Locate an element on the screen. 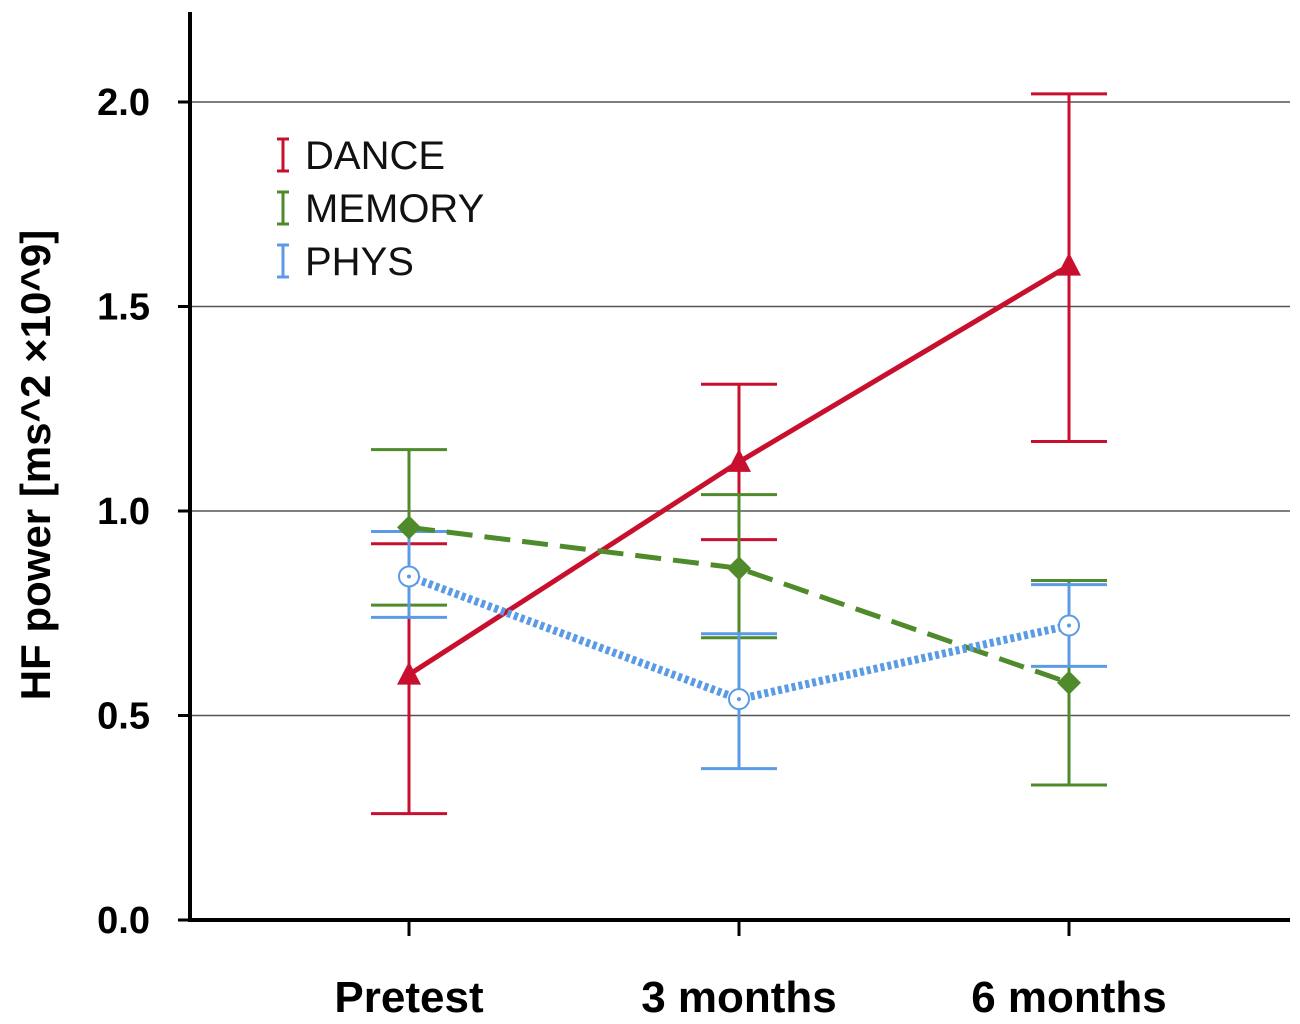  legend-item-memory: MEMORY is located at coordinates (380, 209).